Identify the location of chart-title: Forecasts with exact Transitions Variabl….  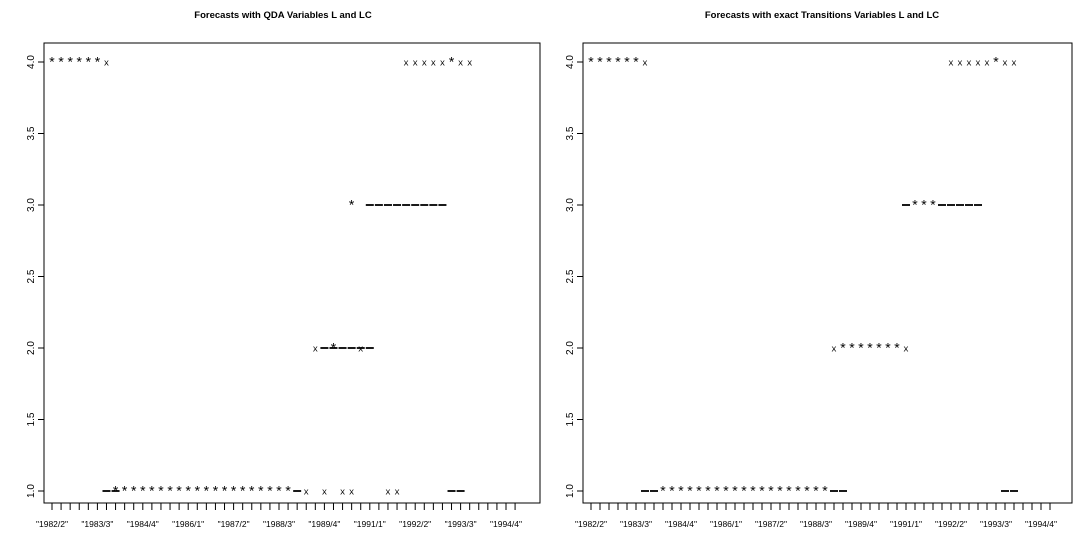
(822, 15).